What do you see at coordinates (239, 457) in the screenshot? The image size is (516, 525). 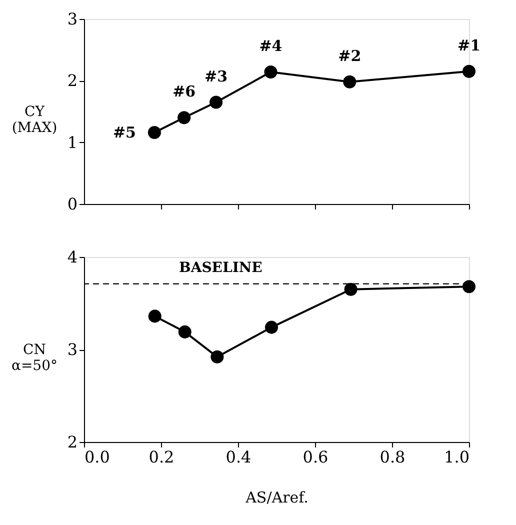 I see `x-tick-label: 0.4` at bounding box center [239, 457].